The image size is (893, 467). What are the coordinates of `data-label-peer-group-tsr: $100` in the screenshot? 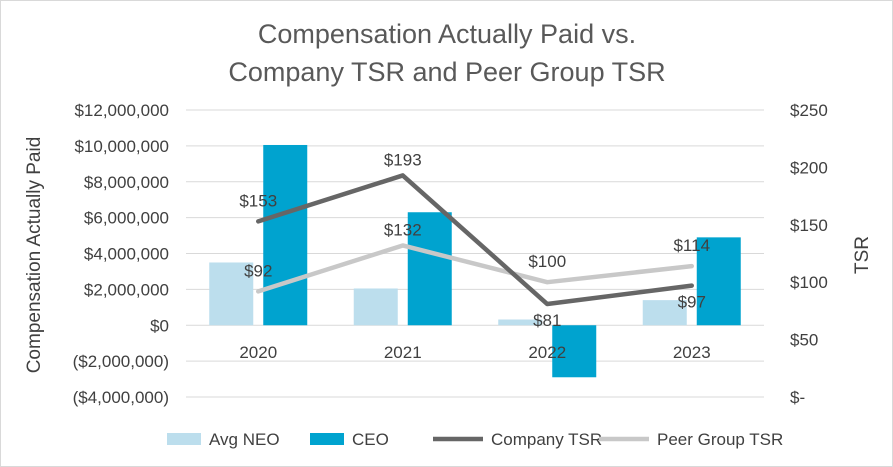 It's located at (547, 261).